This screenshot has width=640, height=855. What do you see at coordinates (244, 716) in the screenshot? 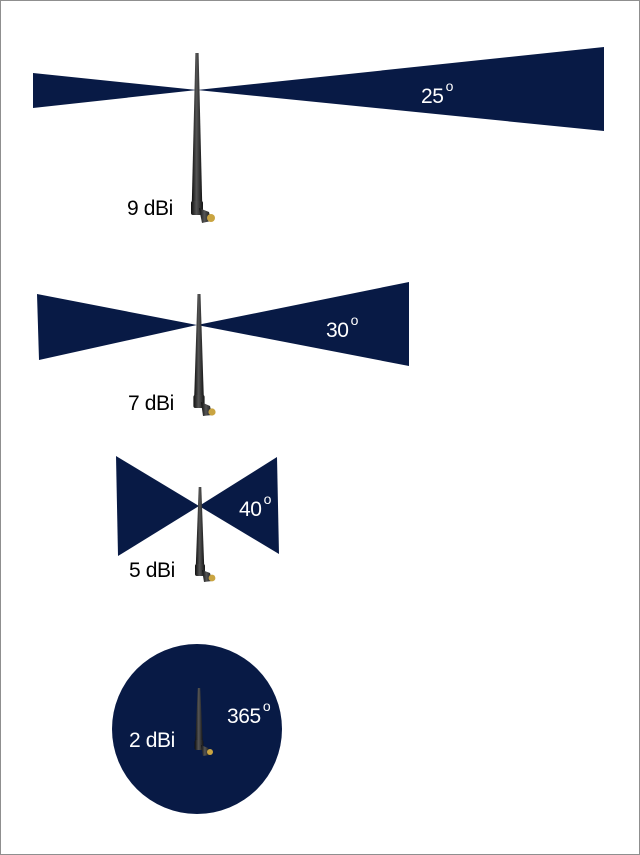
I see `beamwidth-value: 365` at bounding box center [244, 716].